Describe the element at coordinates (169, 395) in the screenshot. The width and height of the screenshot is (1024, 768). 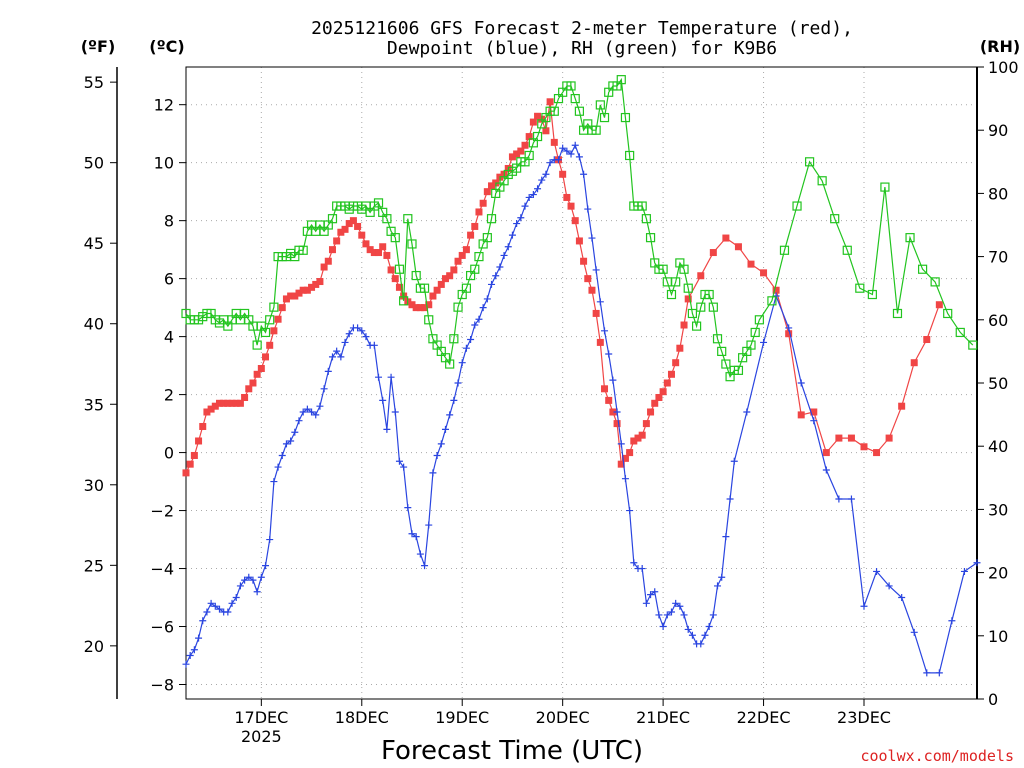
I see `celsius-tick-label: 2` at that location.